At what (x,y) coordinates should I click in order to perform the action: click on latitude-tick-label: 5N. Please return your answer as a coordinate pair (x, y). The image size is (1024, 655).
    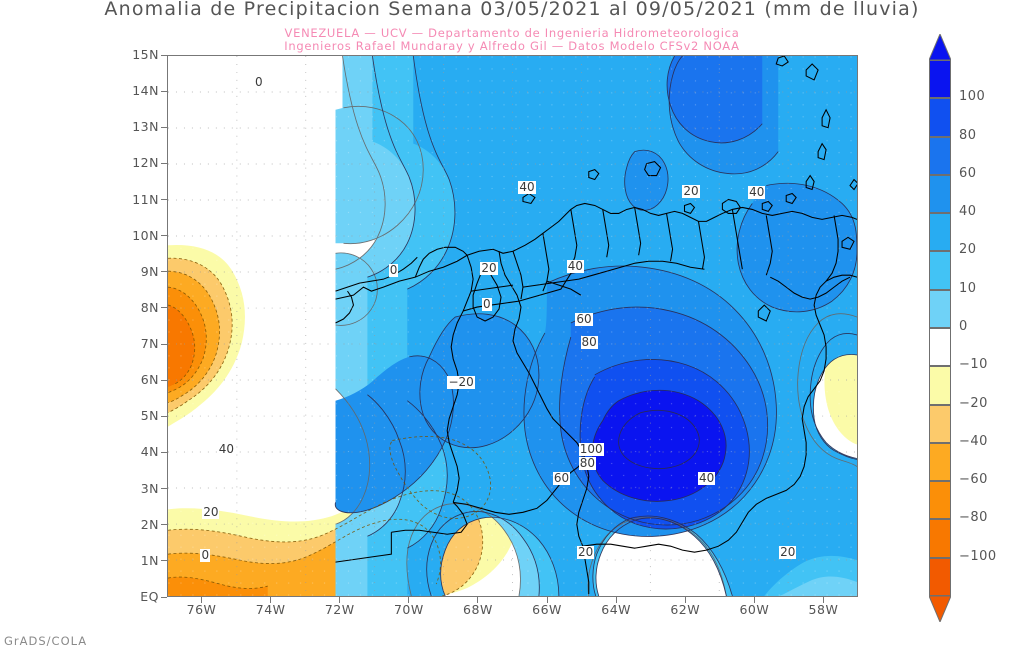
    Looking at the image, I should click on (149, 416).